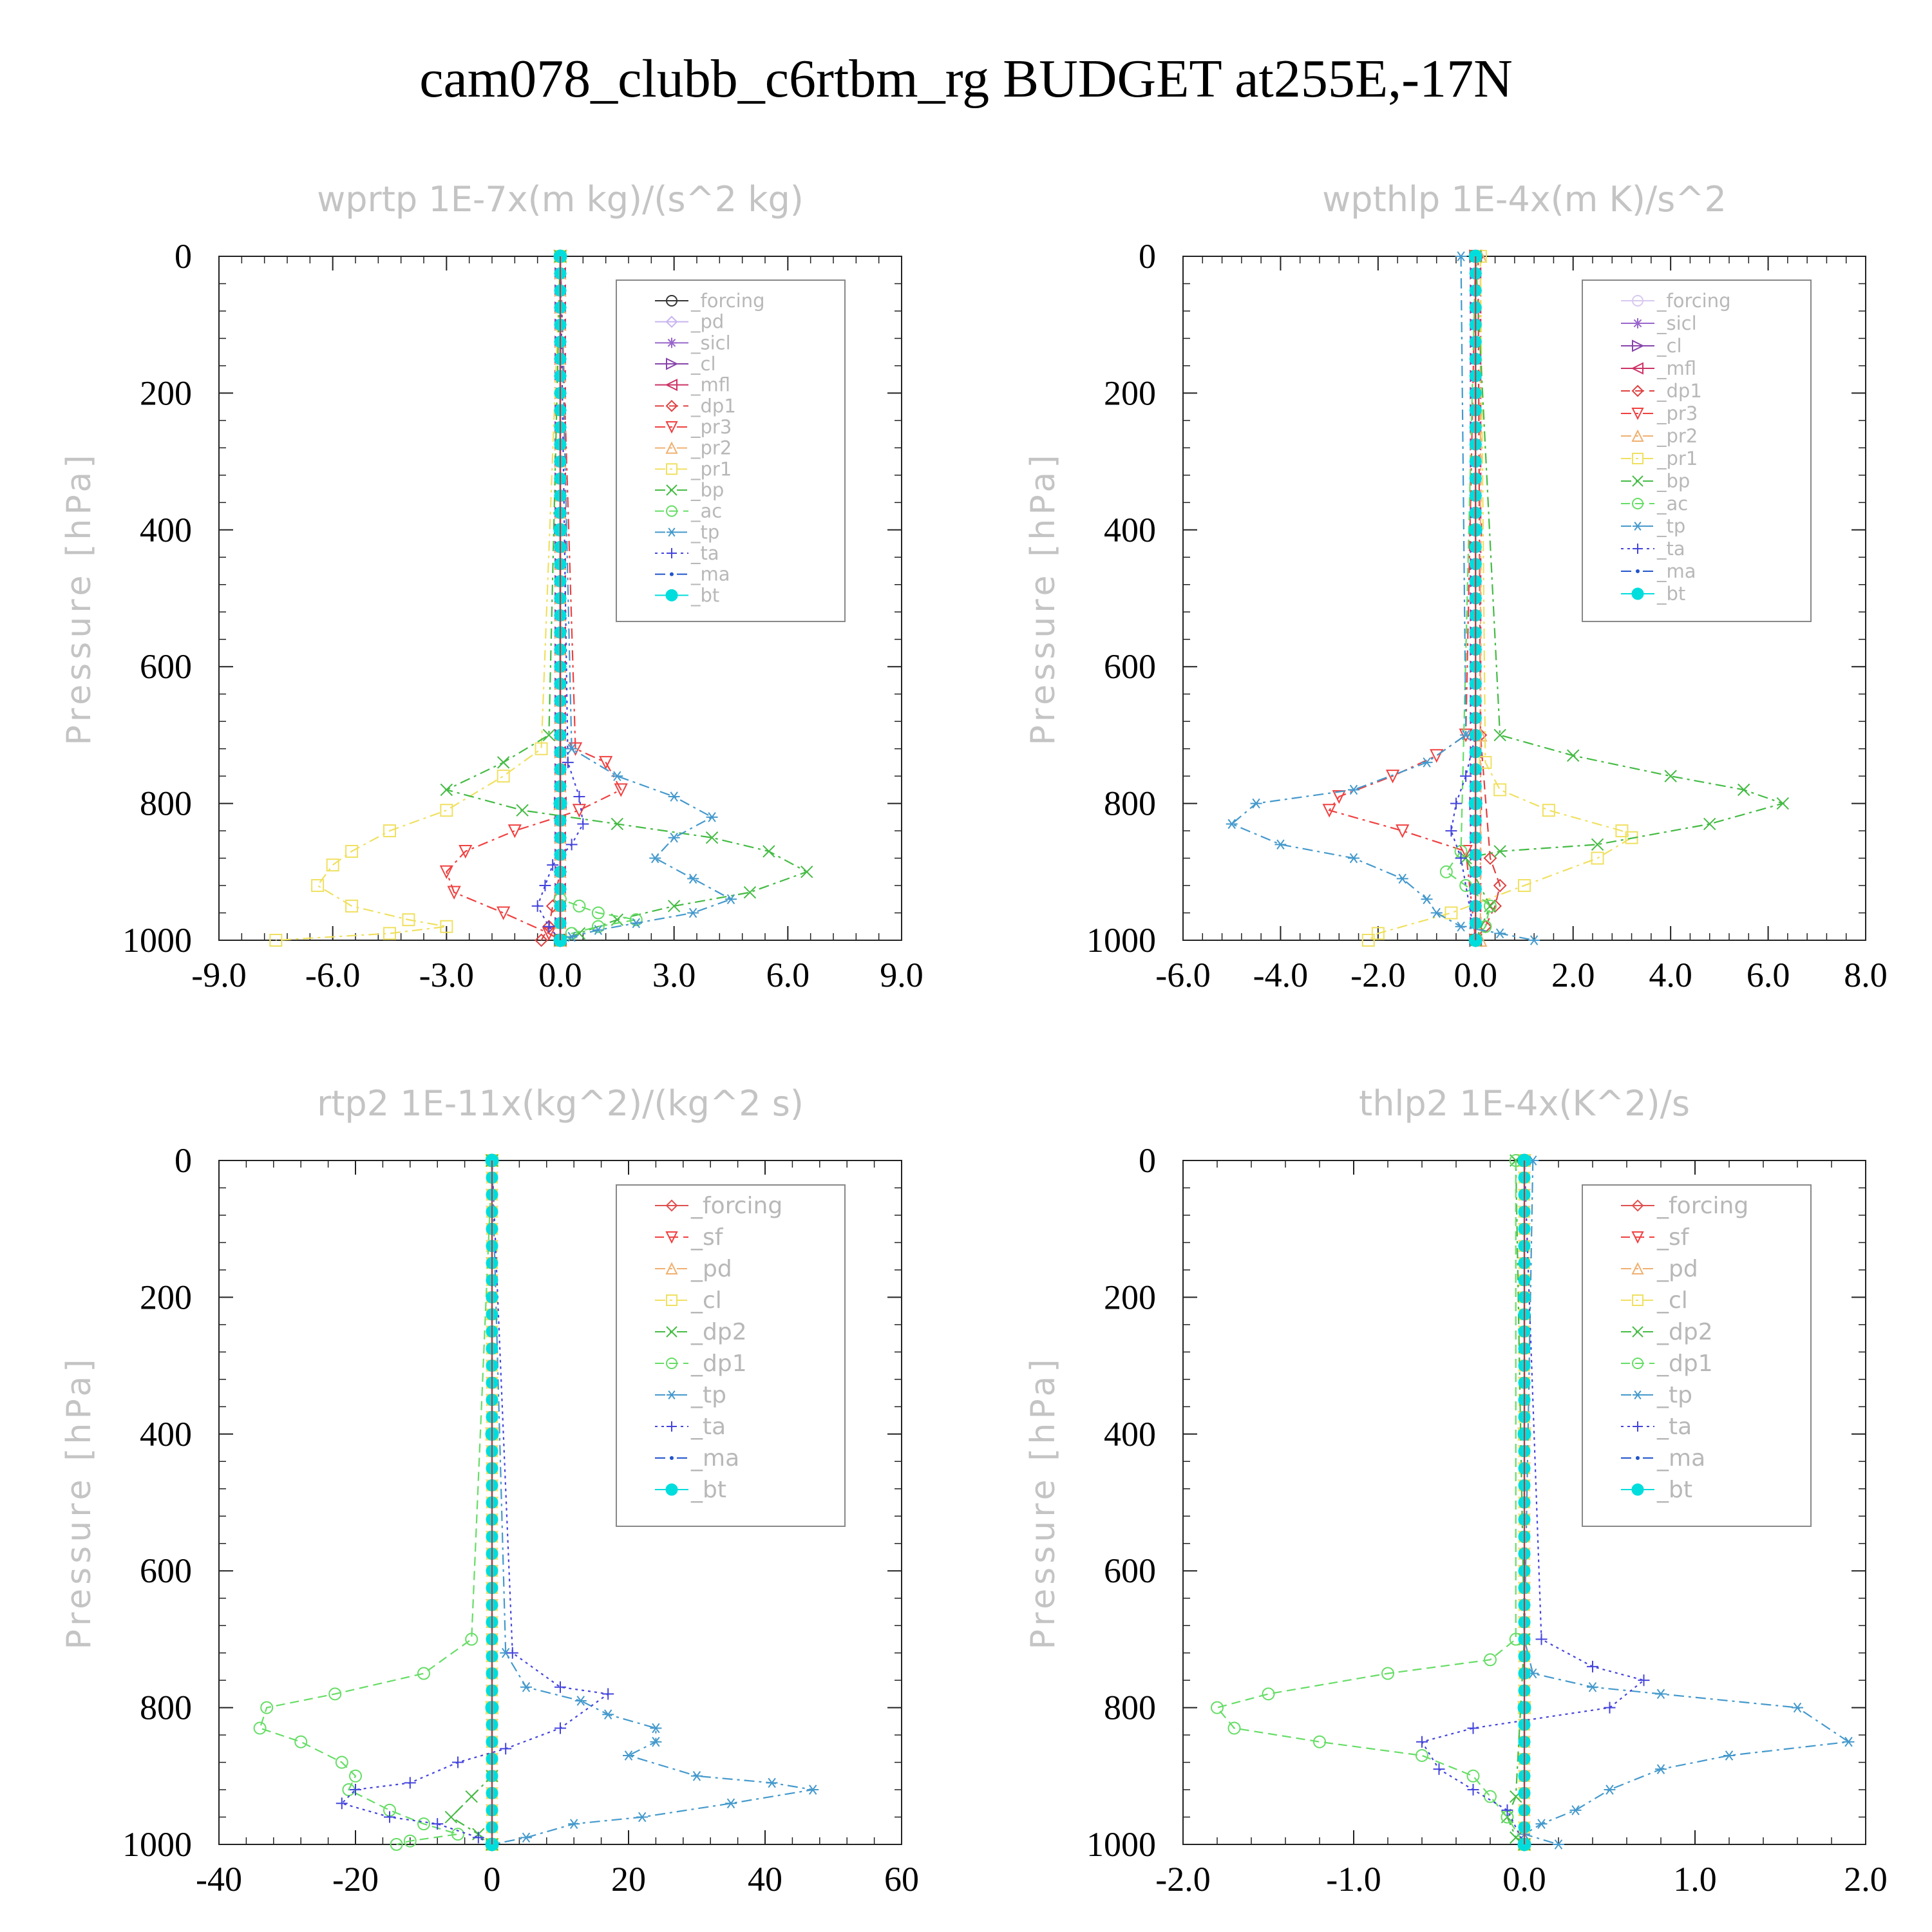  I want to click on legend-entry-bp: _bp, so click(689, 490).